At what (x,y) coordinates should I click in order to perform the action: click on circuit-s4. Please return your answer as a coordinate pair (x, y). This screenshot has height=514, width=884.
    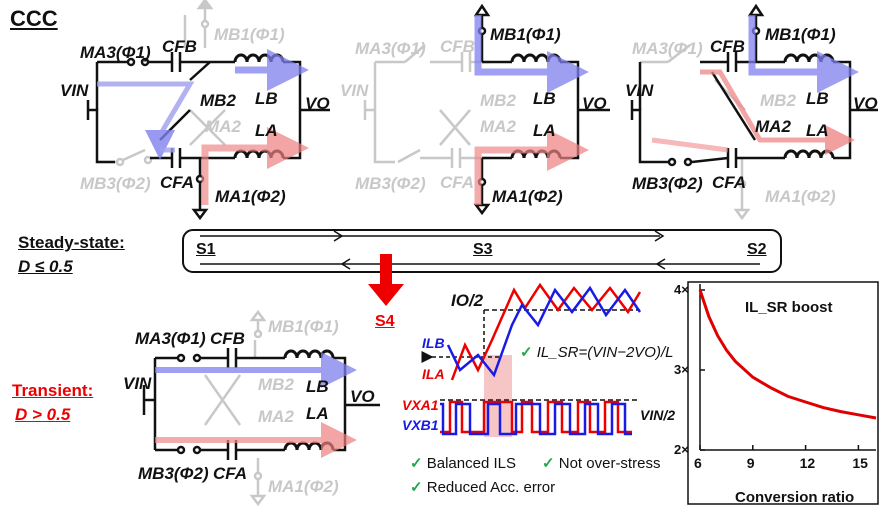
    Looking at the image, I should click on (261, 408).